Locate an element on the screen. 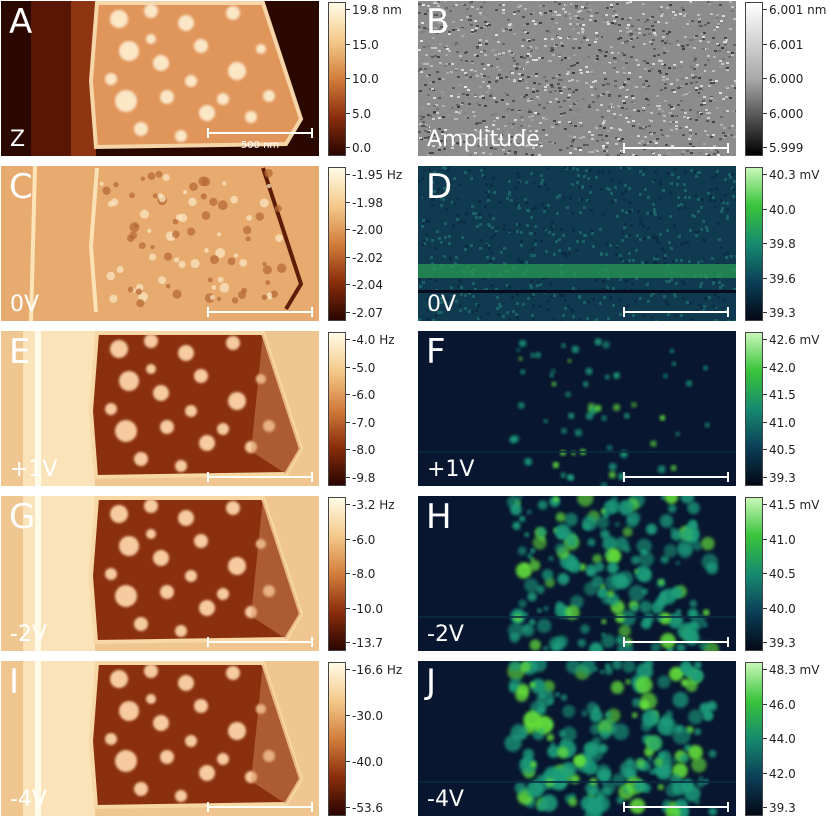  colorbar-tick-label: 42.6 mV is located at coordinates (791, 340).